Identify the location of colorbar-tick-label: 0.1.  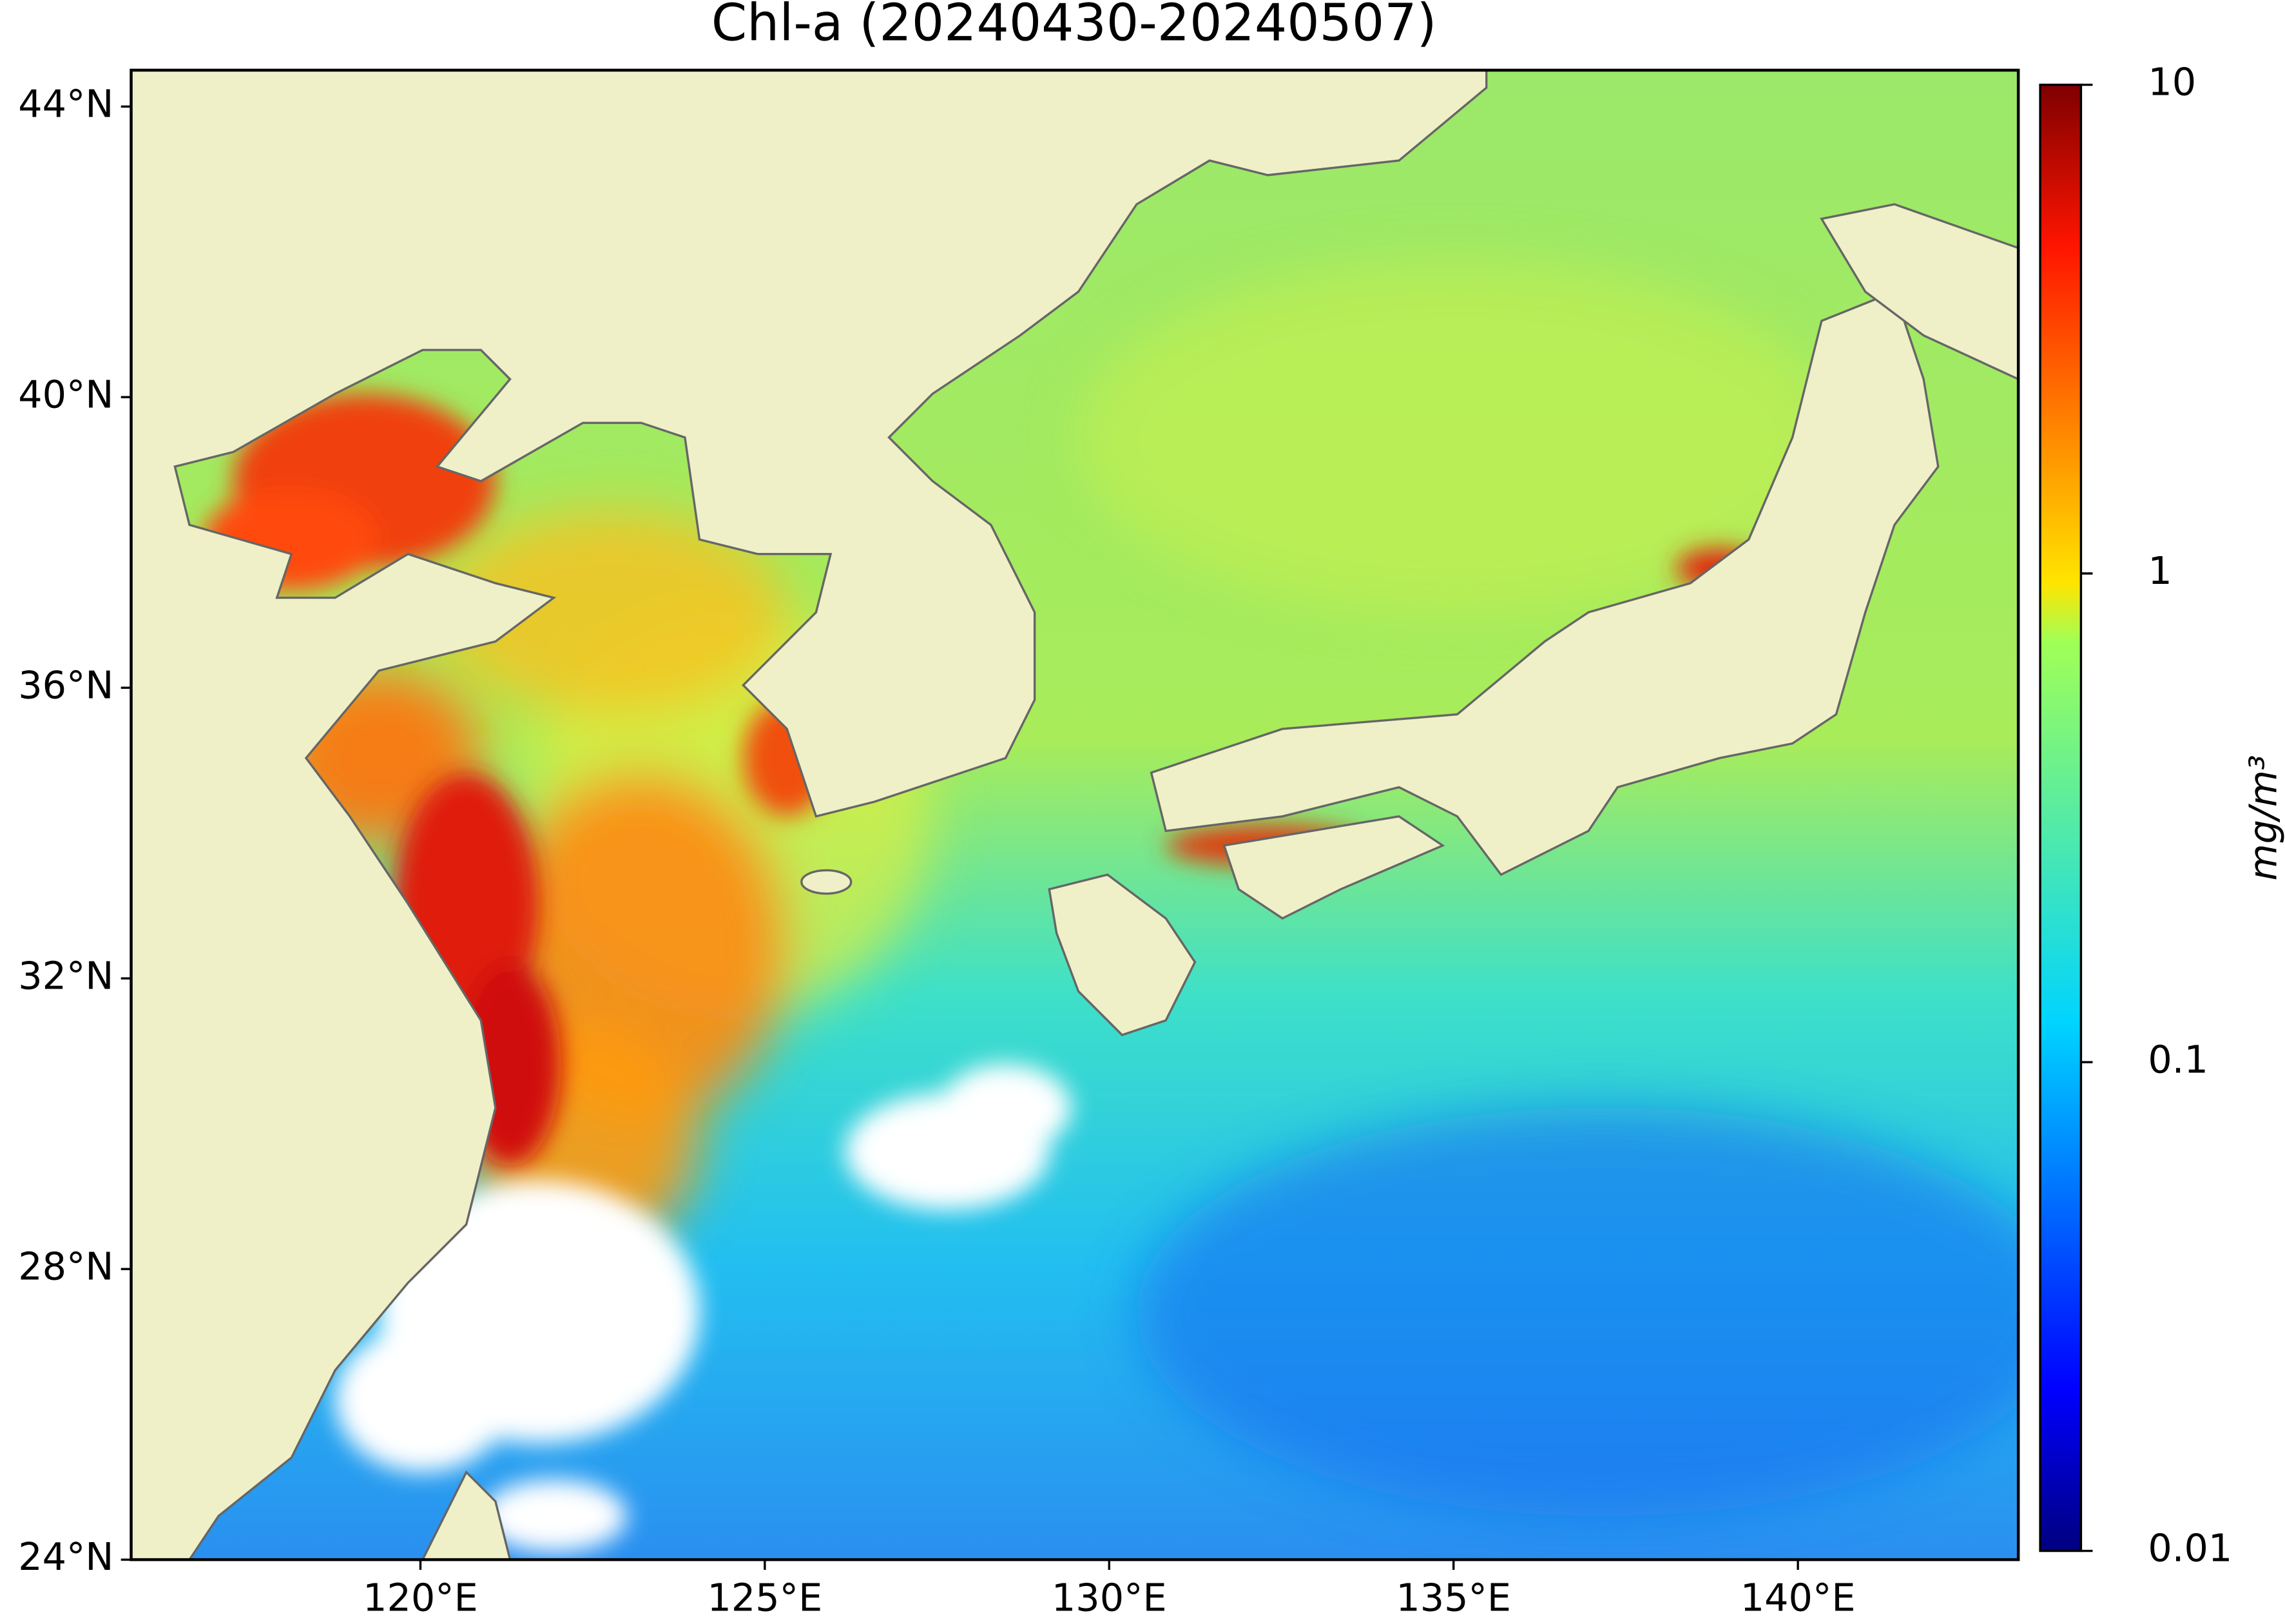
(2178, 1059).